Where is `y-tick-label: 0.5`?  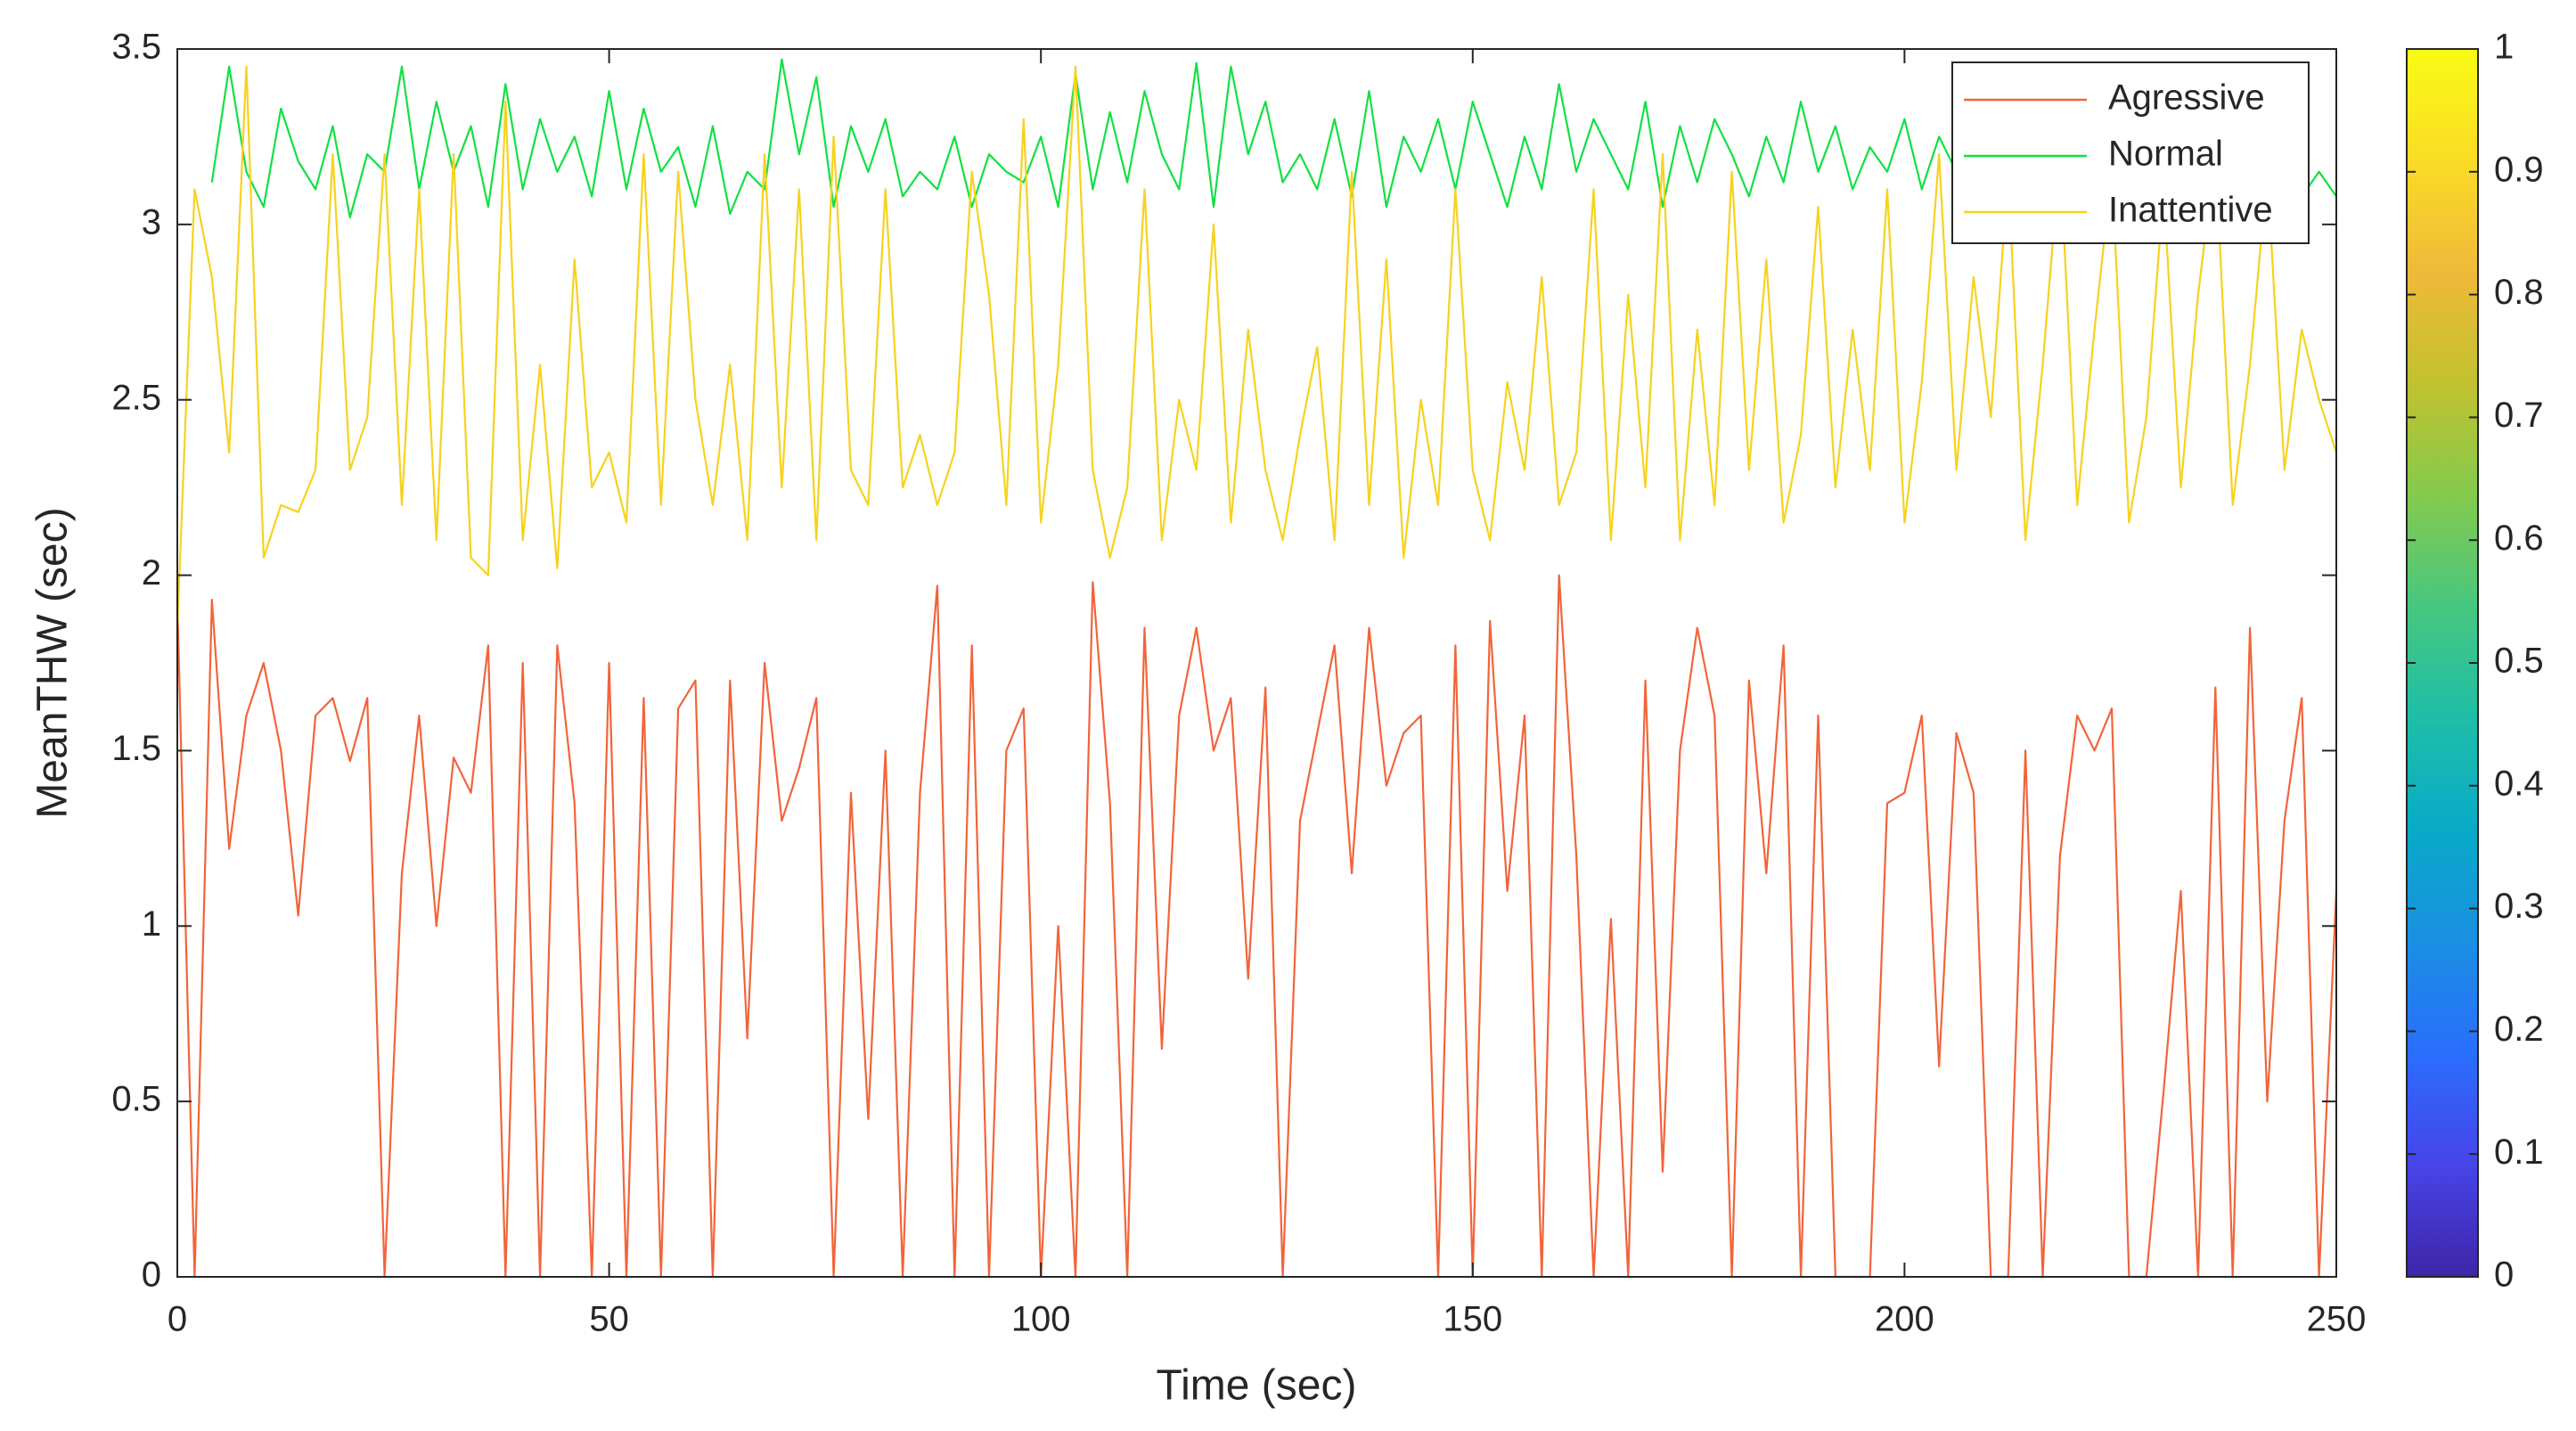
y-tick-label: 0.5 is located at coordinates (136, 1099).